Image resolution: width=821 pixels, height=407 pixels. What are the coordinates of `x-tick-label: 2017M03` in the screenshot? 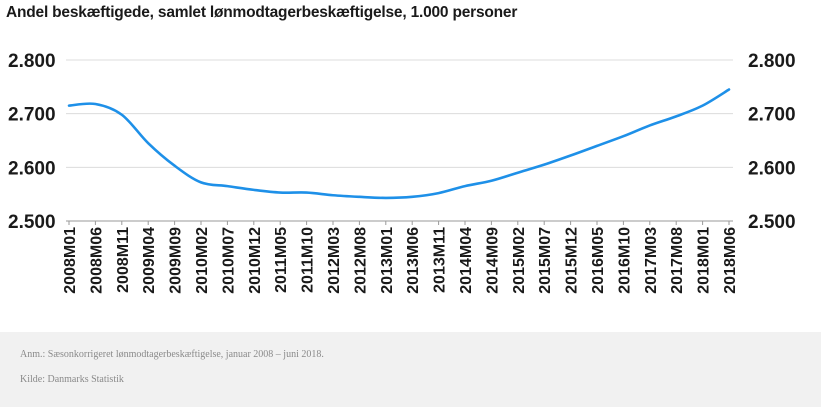 It's located at (651, 260).